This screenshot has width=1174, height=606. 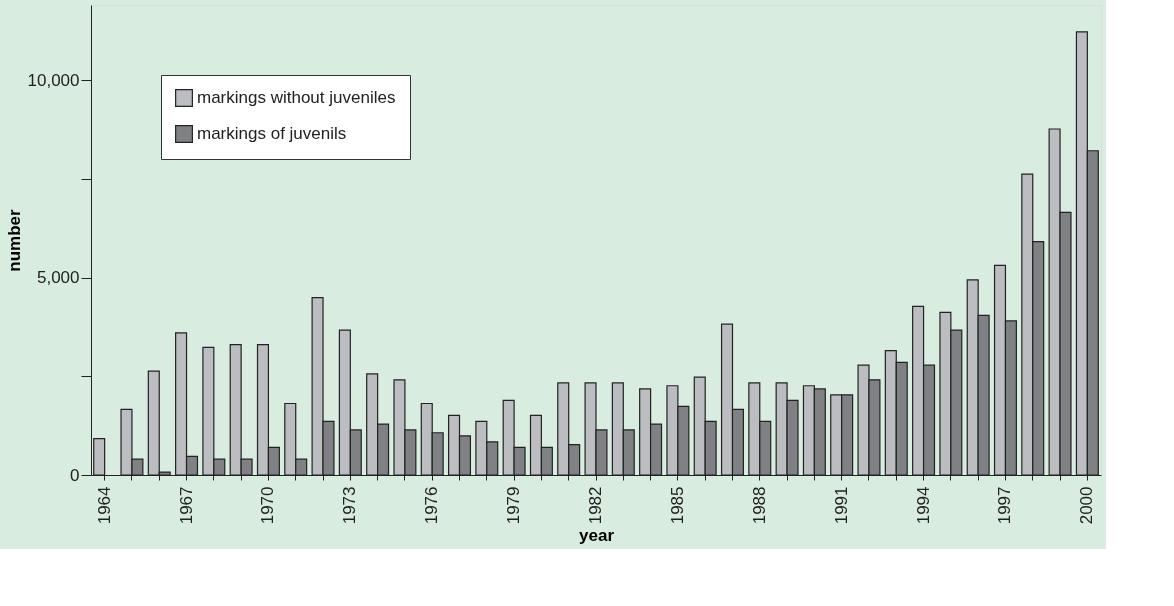 I want to click on x-tick-label: 1970, so click(x=268, y=505).